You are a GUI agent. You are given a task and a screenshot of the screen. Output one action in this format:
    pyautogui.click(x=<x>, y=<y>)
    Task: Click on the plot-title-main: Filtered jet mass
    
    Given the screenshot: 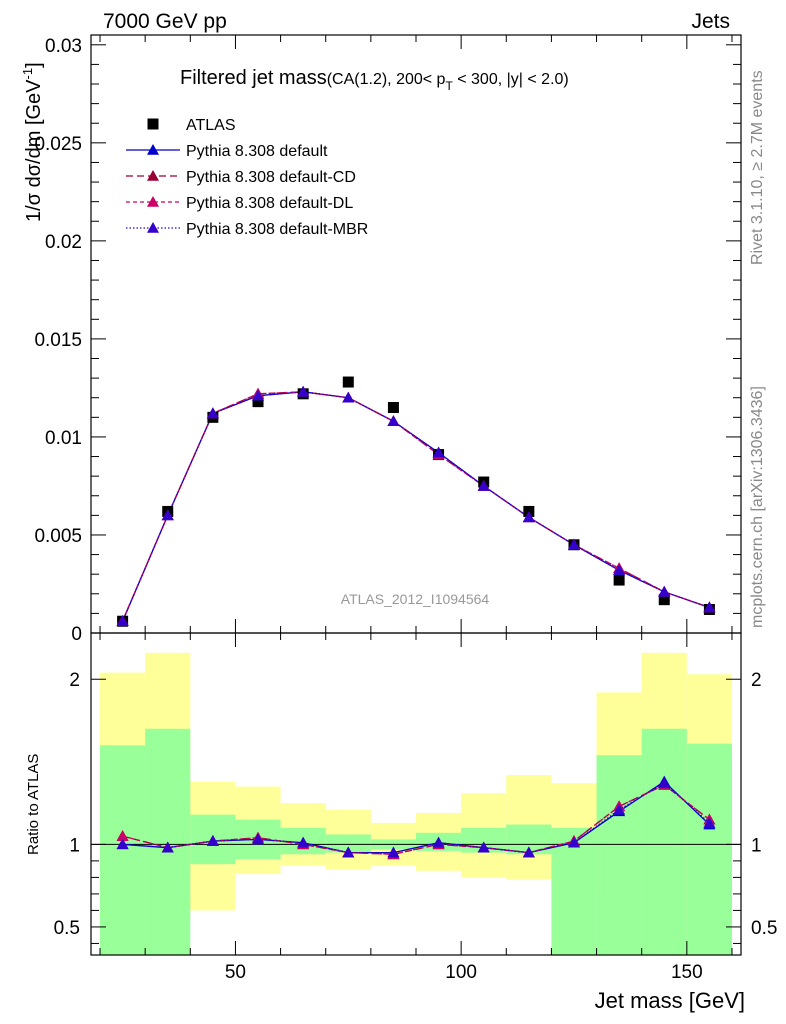 What is the action you would take?
    pyautogui.click(x=253, y=78)
    